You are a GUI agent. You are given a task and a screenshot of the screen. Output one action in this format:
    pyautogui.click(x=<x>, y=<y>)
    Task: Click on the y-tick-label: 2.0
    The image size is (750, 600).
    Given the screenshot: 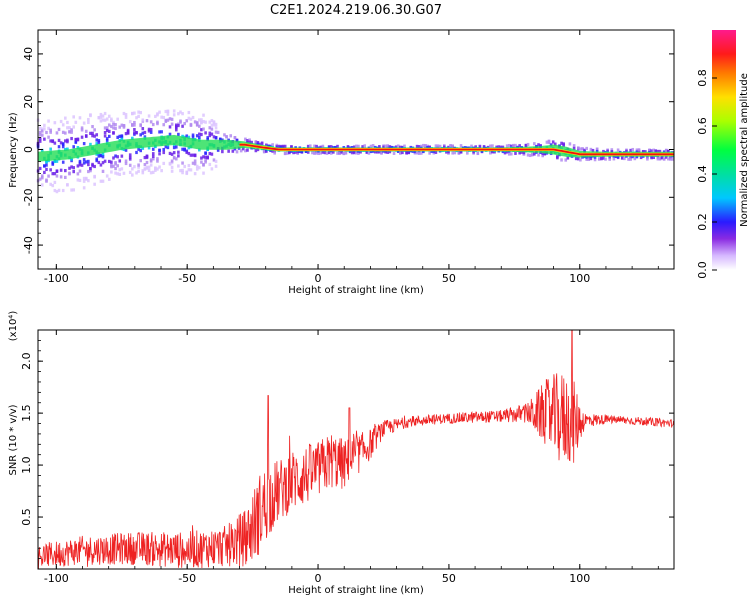 What is the action you would take?
    pyautogui.click(x=26, y=361)
    